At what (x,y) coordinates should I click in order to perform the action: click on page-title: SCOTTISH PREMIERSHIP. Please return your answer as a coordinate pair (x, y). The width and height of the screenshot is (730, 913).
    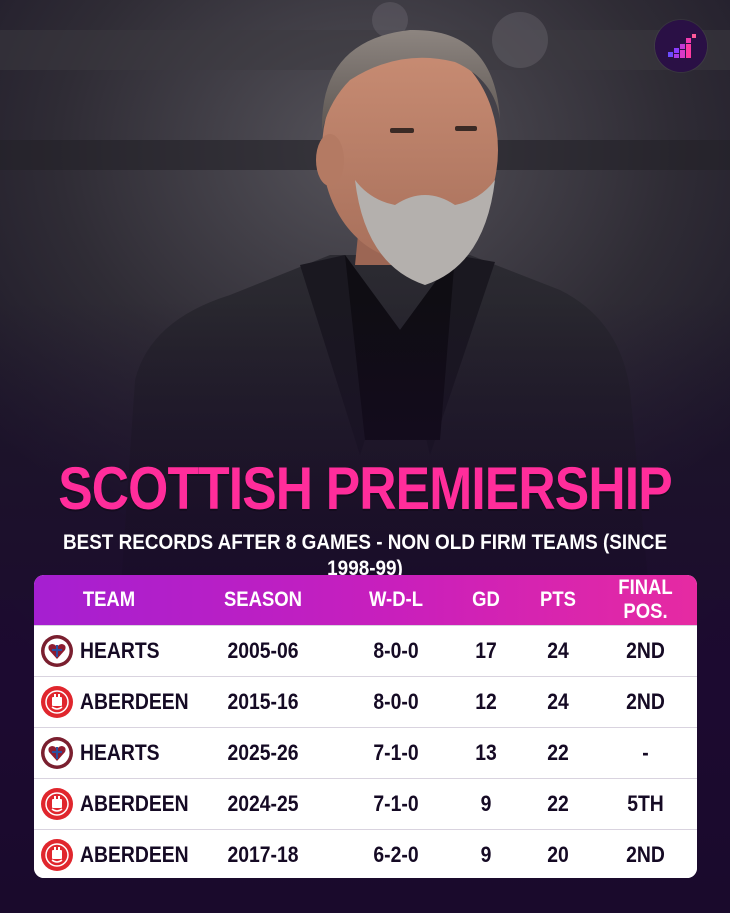
    Looking at the image, I should click on (365, 488).